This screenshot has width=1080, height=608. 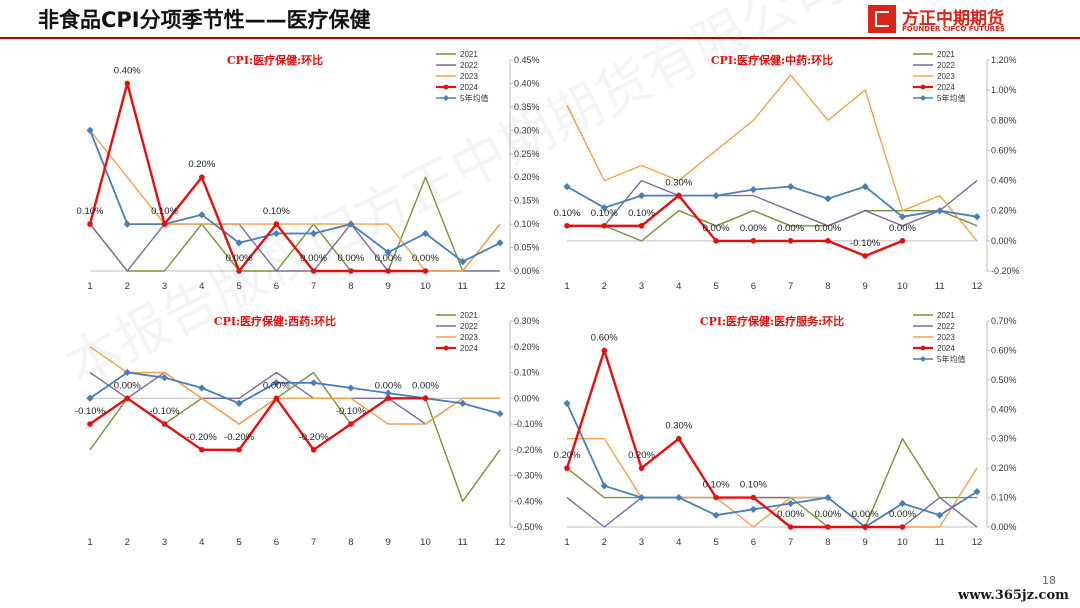 What do you see at coordinates (772, 512) in the screenshot?
I see `series-line-2022` at bounding box center [772, 512].